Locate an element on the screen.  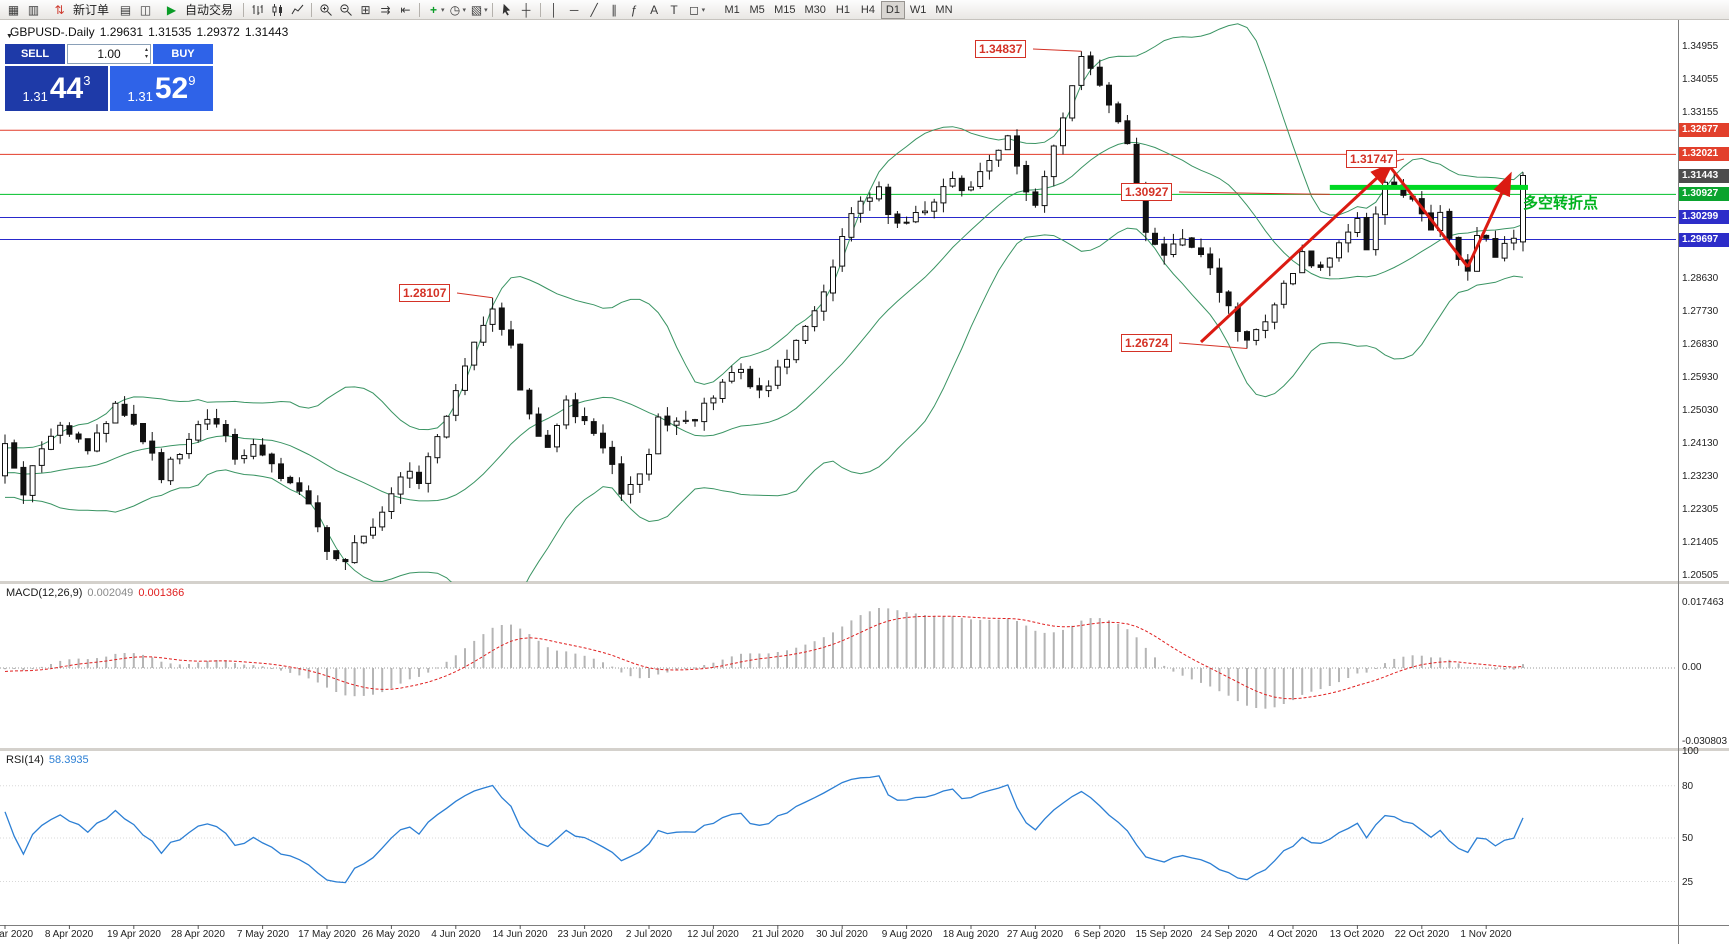
line-chart-icon is located at coordinates (297, 9).